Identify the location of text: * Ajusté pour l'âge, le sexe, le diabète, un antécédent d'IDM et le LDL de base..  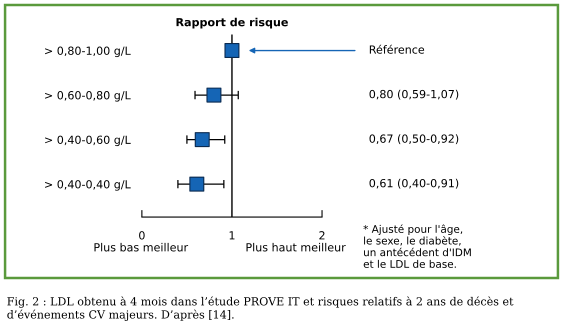
(417, 246).